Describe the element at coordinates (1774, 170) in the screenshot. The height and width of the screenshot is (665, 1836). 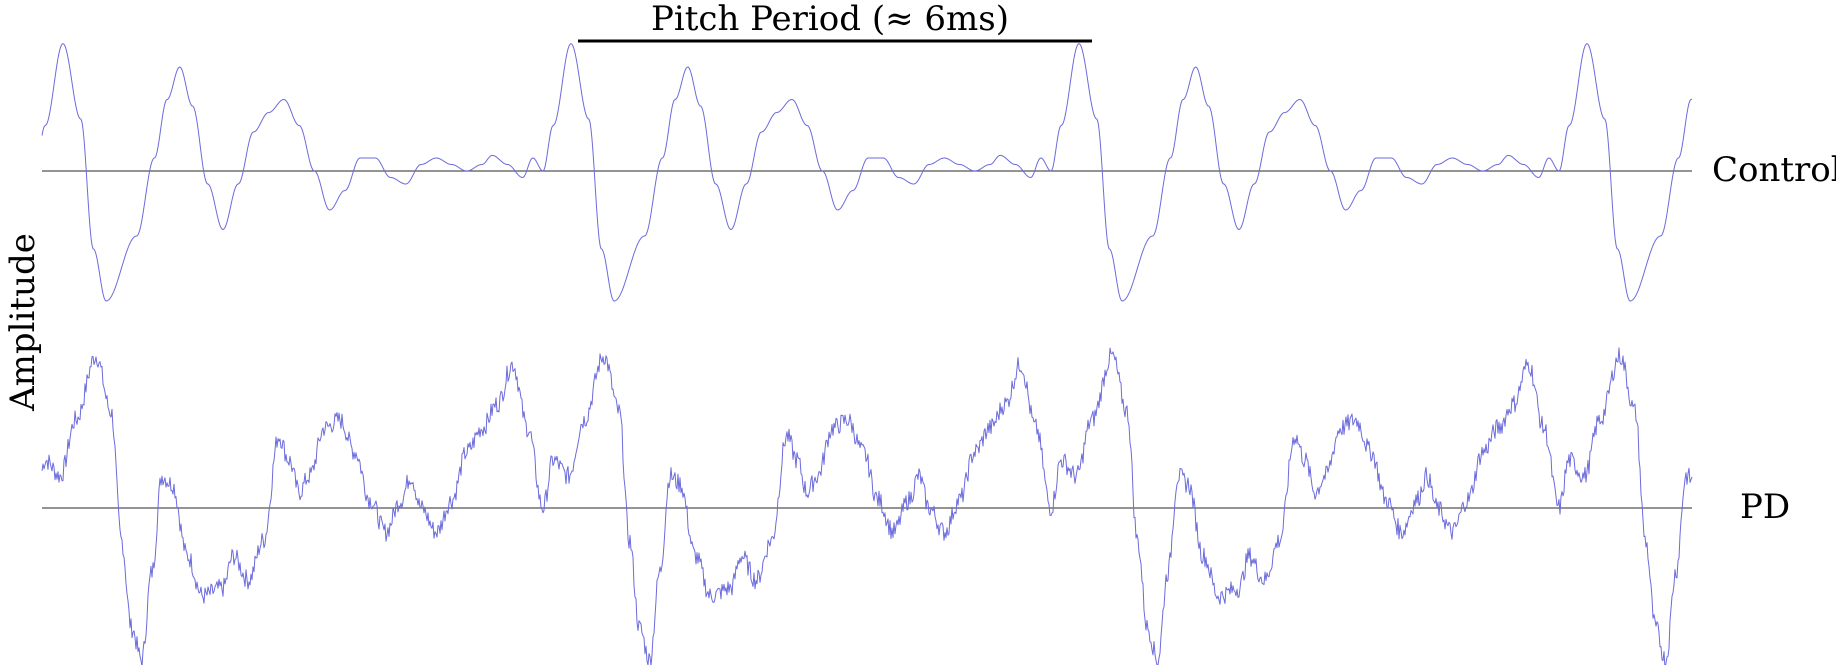
I see `series-label-control: Control` at that location.